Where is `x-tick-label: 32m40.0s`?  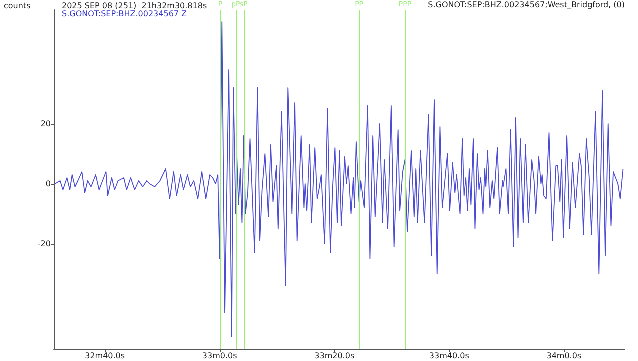
x-tick-label: 32m40.0s is located at coordinates (105, 356).